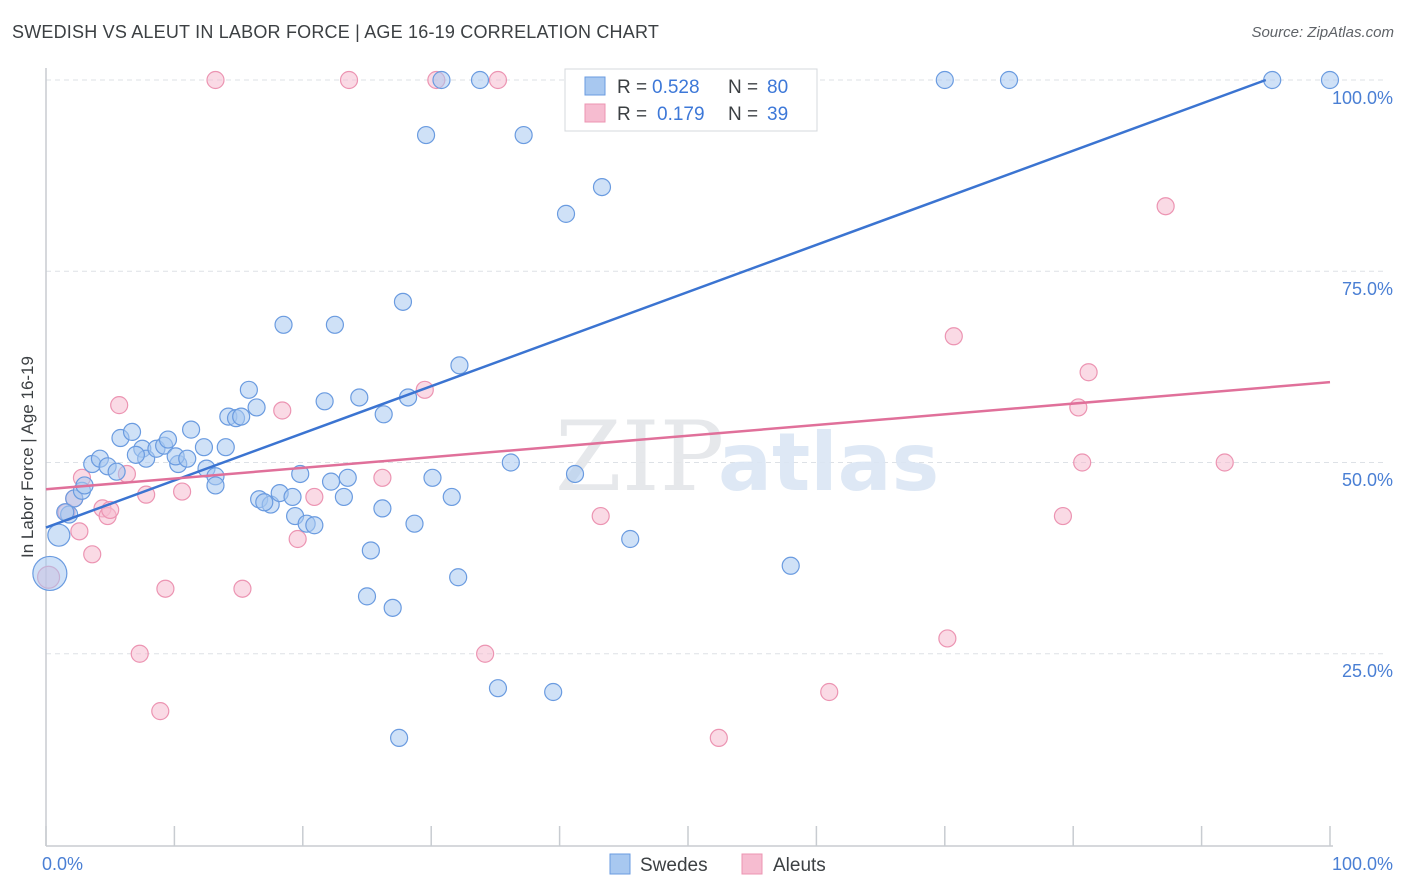 The height and width of the screenshot is (892, 1406). I want to click on bottom-legend-swatch-swedes, so click(620, 864).